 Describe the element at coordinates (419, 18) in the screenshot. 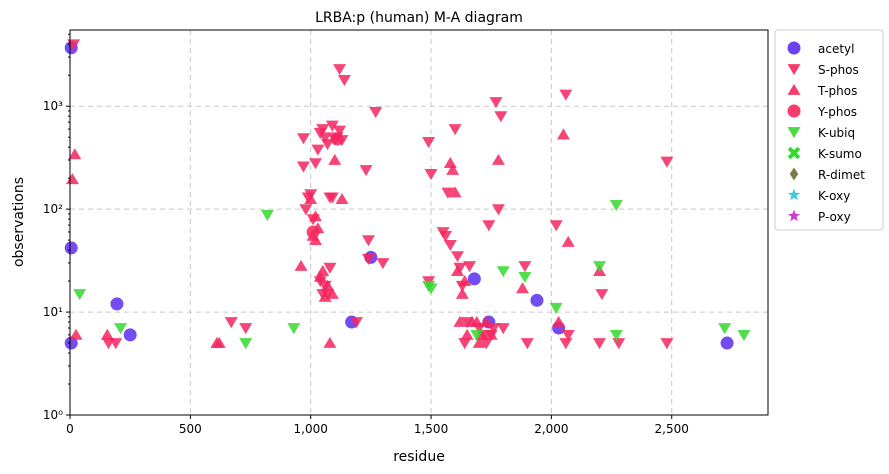

I see `chart-title: LRBA:p (human) M-A diagram` at that location.